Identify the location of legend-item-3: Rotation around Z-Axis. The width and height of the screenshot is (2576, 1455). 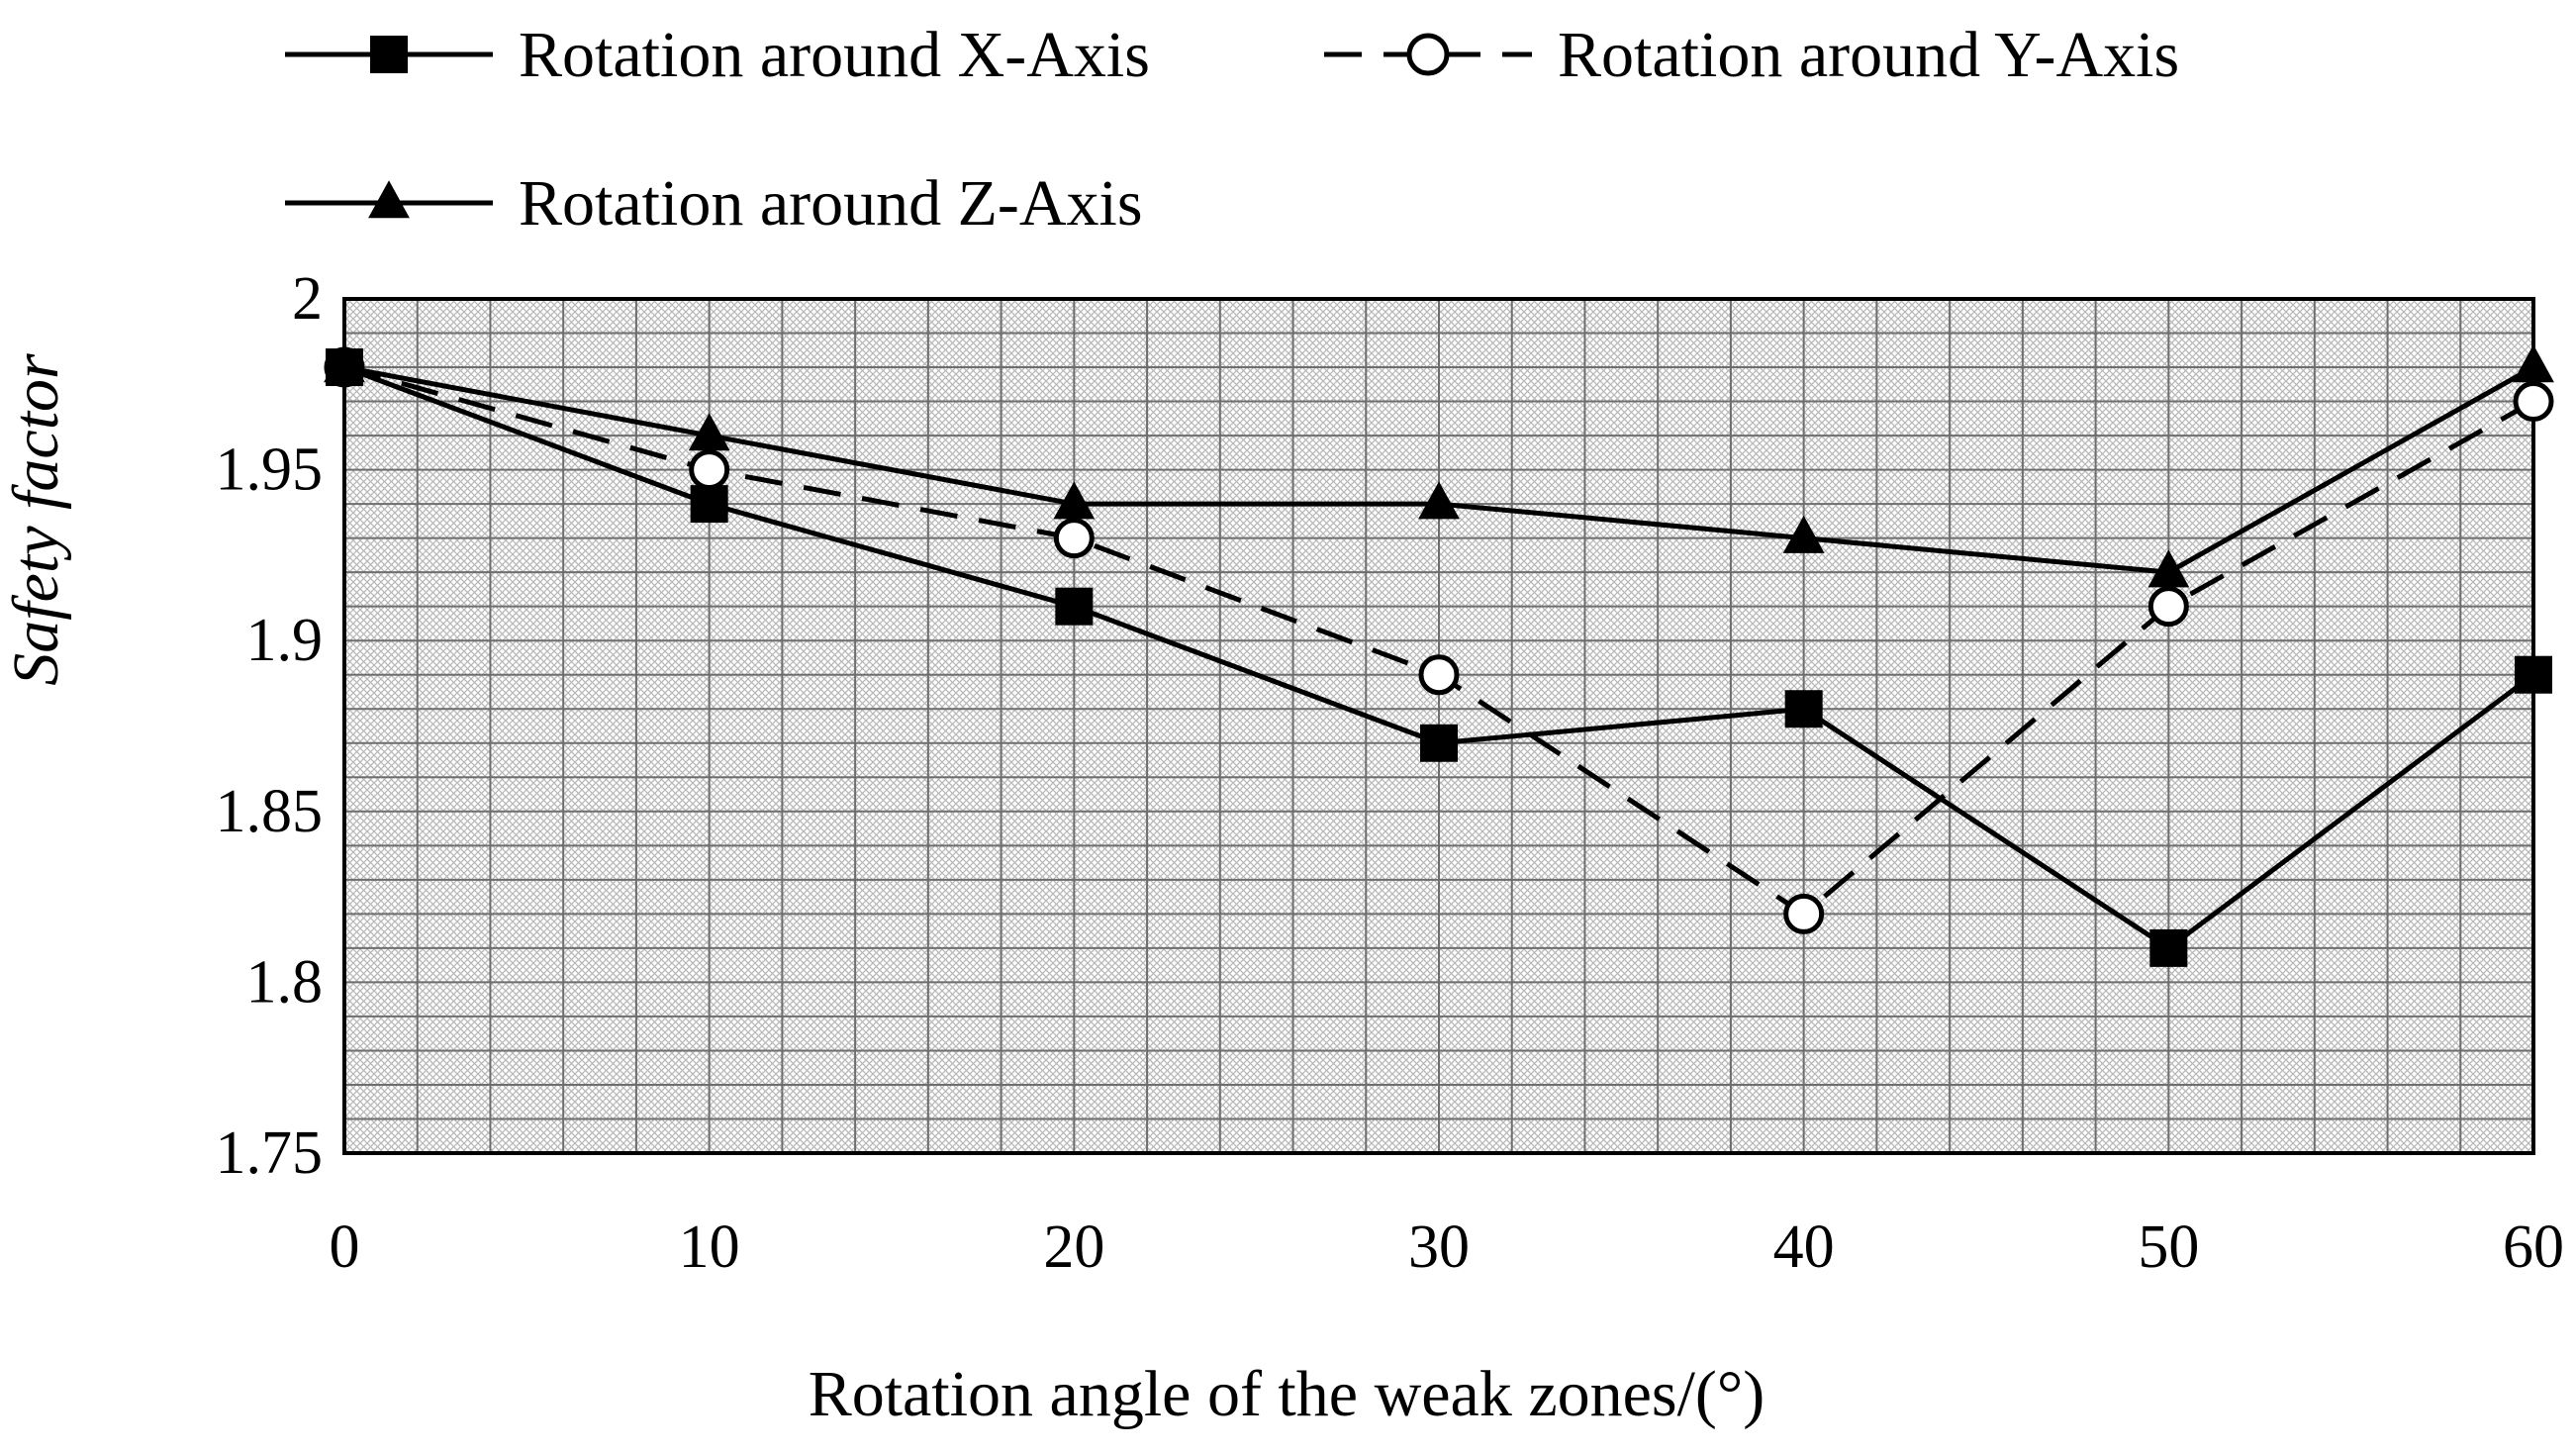
(714, 203).